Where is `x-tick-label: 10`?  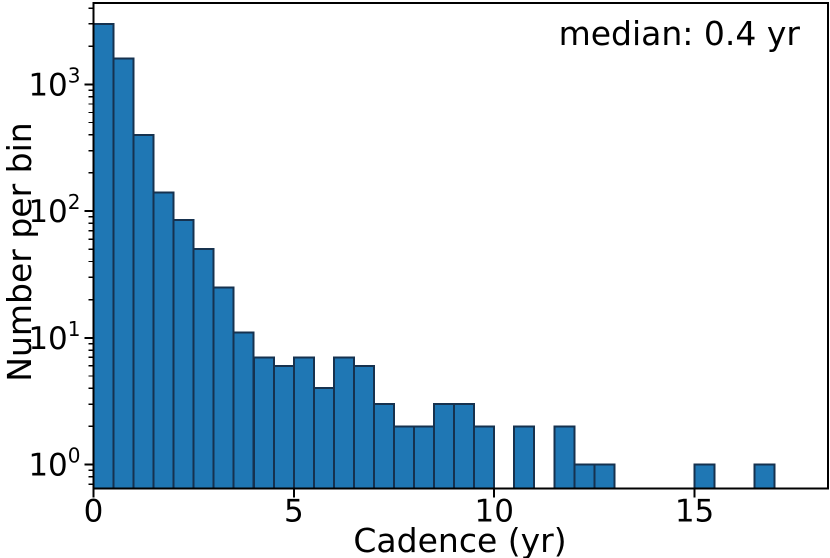 x-tick-label: 10 is located at coordinates (493, 512).